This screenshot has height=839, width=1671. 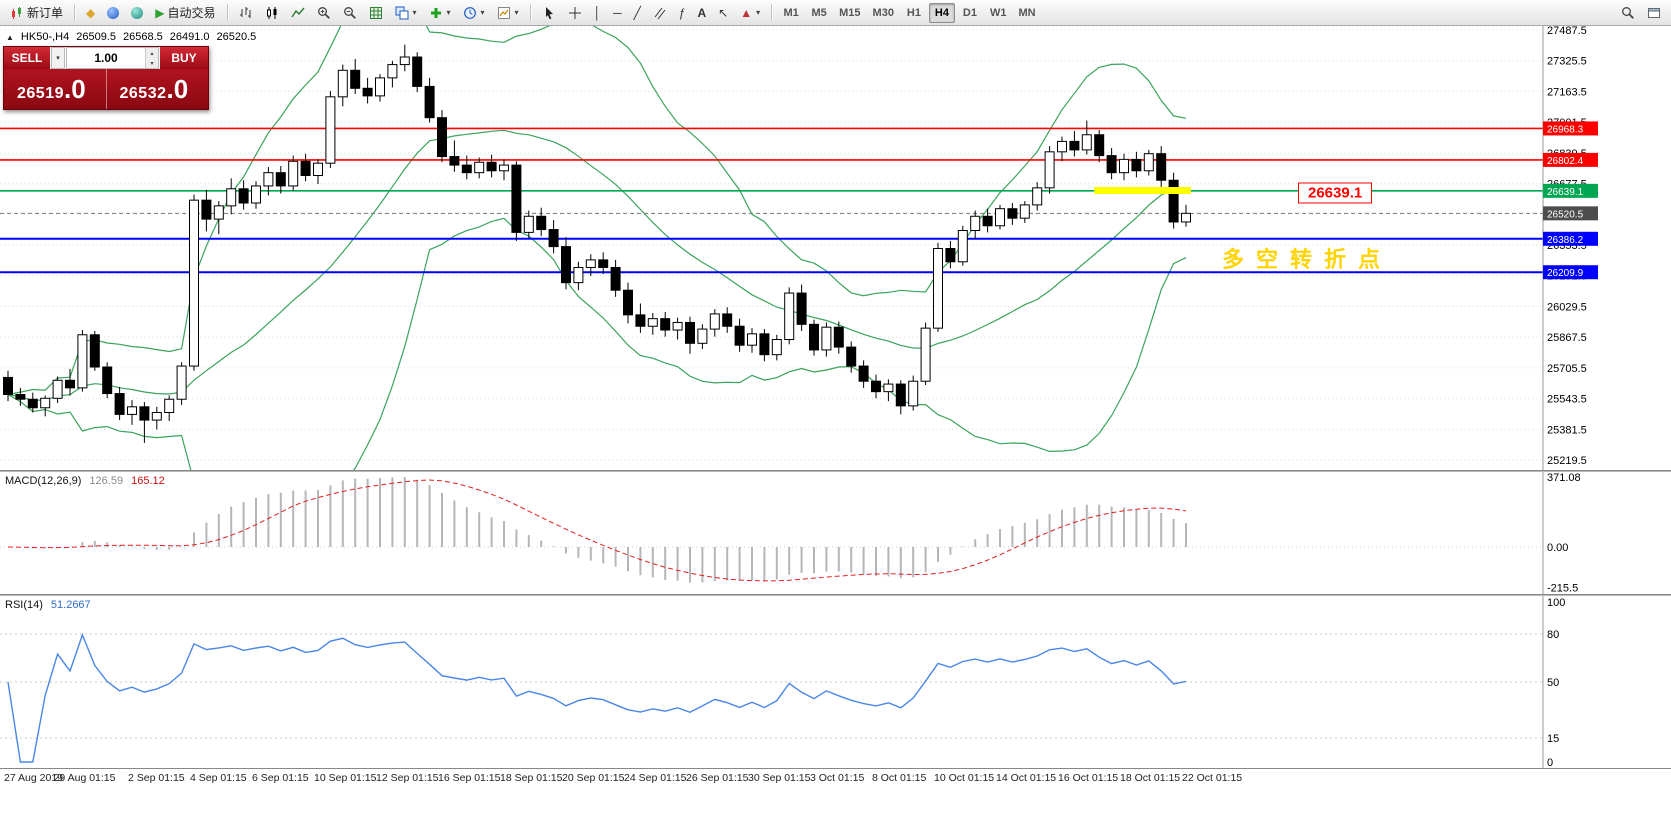 I want to click on svg-text: 25543.5, so click(x=1567, y=400).